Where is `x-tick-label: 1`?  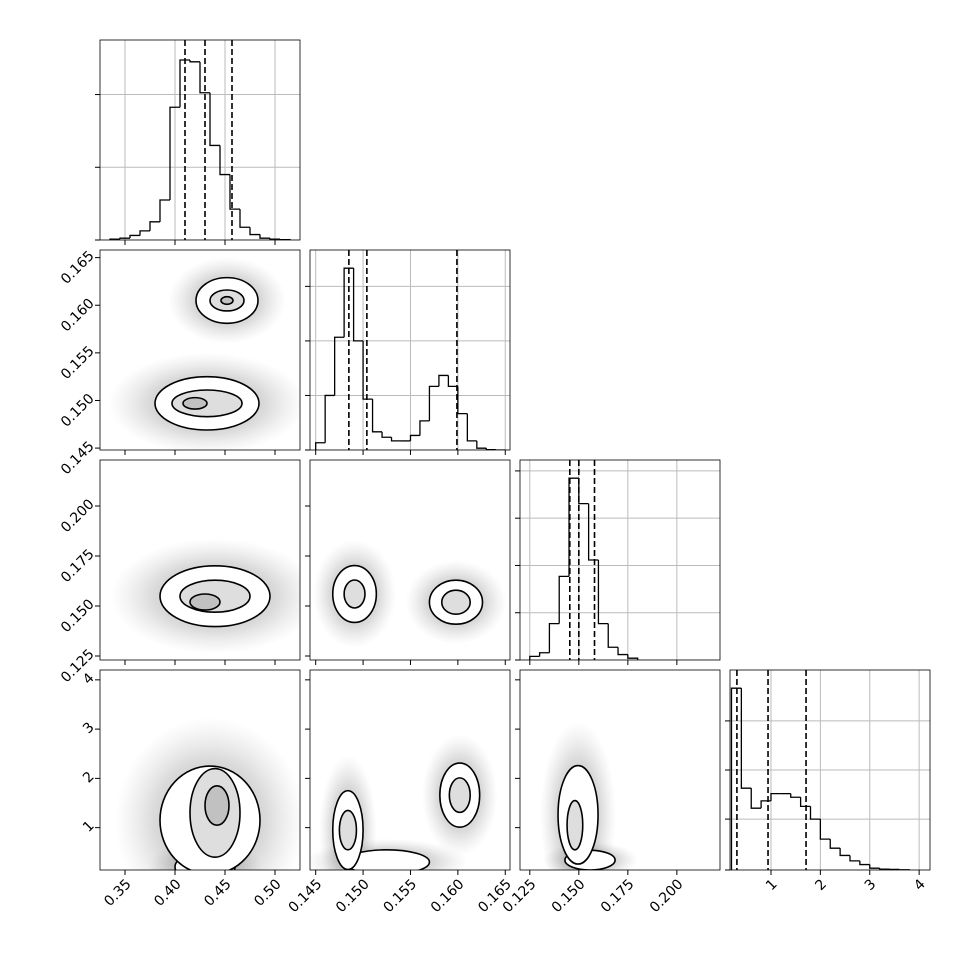
x-tick-label: 1 is located at coordinates (772, 885).